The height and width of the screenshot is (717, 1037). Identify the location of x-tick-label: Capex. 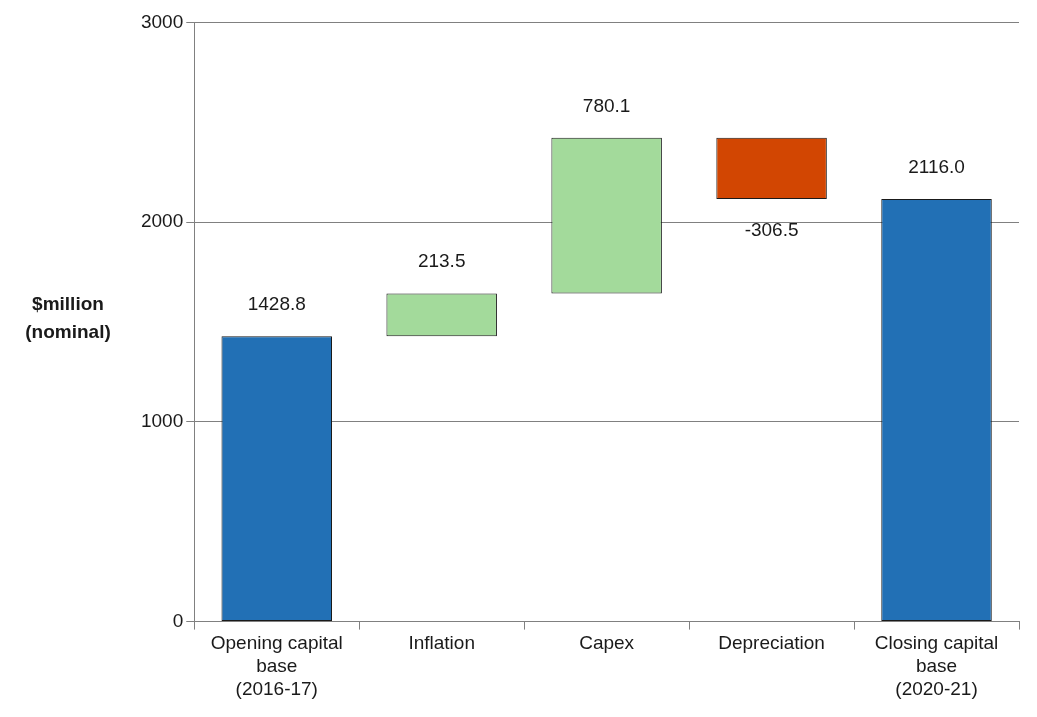
(607, 643).